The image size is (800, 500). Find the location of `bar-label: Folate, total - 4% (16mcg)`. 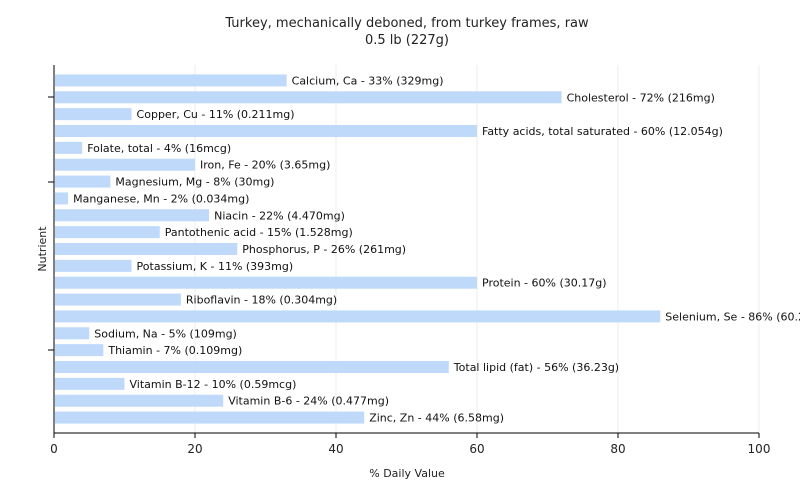

bar-label: Folate, total - 4% (16mcg) is located at coordinates (159, 148).